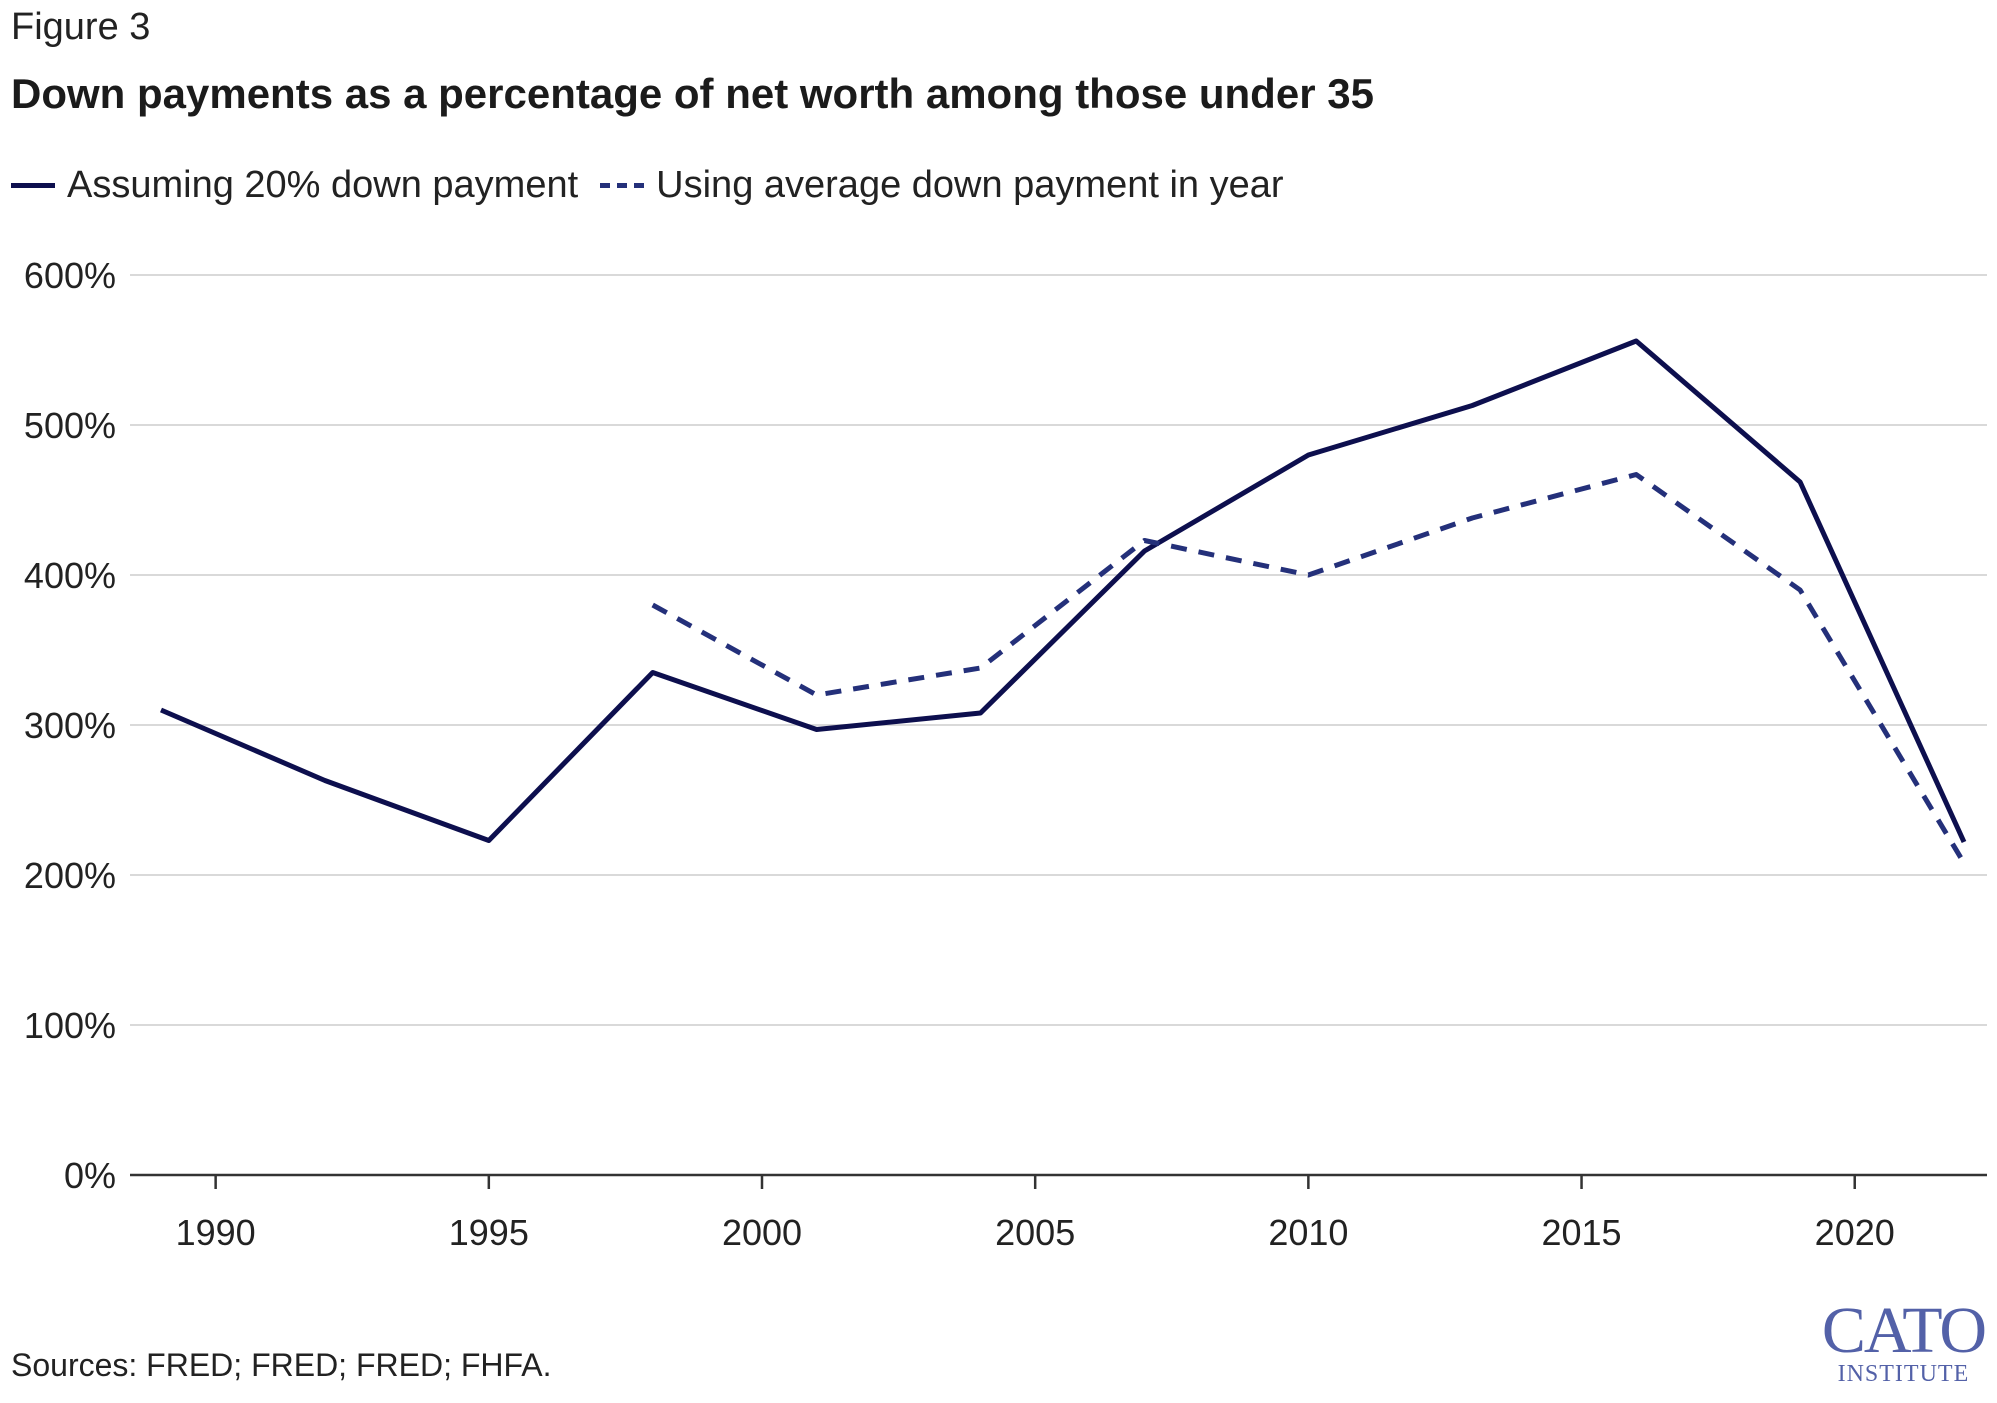 This screenshot has width=1997, height=1403. I want to click on y-tick-label-200: 200%, so click(70, 875).